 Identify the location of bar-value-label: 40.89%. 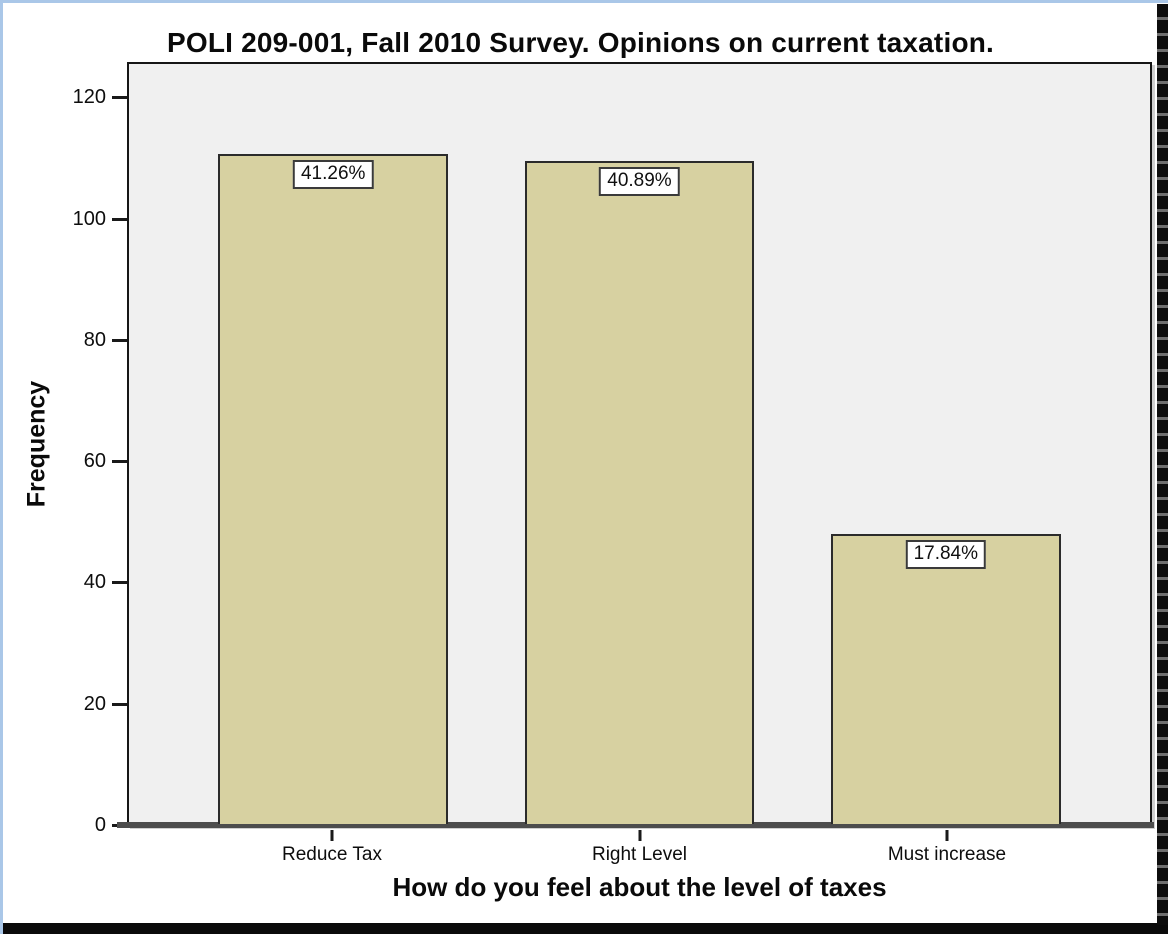
(639, 181).